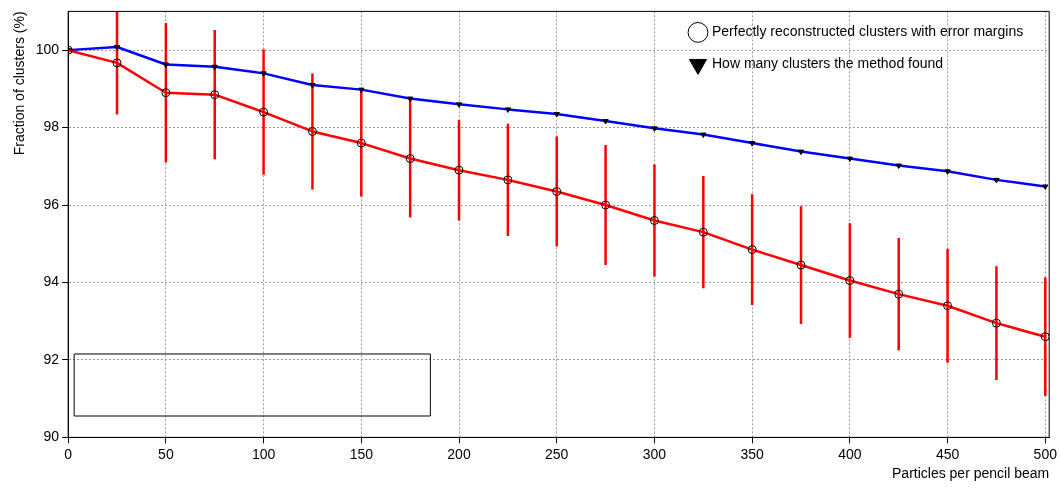 The image size is (1060, 489). I want to click on x-tick-label: 100, so click(263, 453).